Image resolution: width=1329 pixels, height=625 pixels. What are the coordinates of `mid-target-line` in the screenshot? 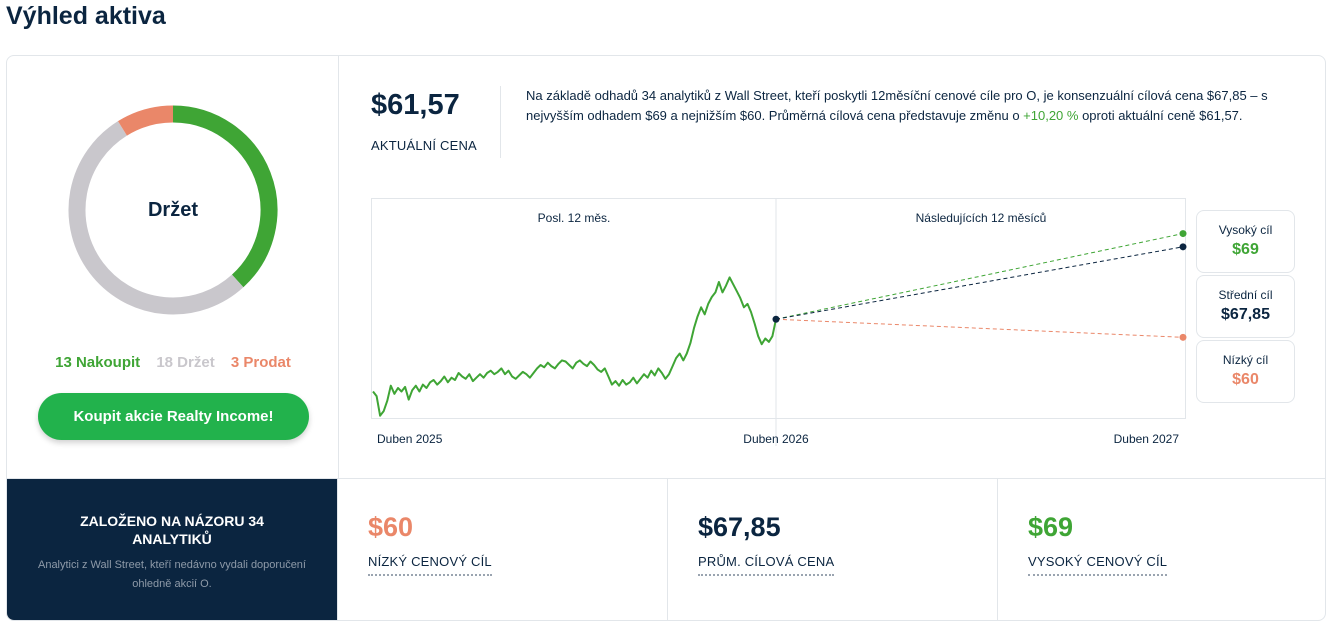 It's located at (979, 283).